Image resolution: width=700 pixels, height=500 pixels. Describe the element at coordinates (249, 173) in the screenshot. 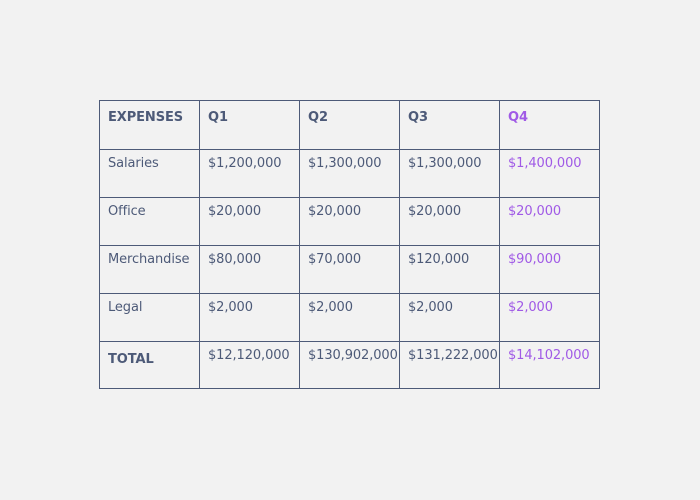

I see `table-cell: $1,200,000` at that location.